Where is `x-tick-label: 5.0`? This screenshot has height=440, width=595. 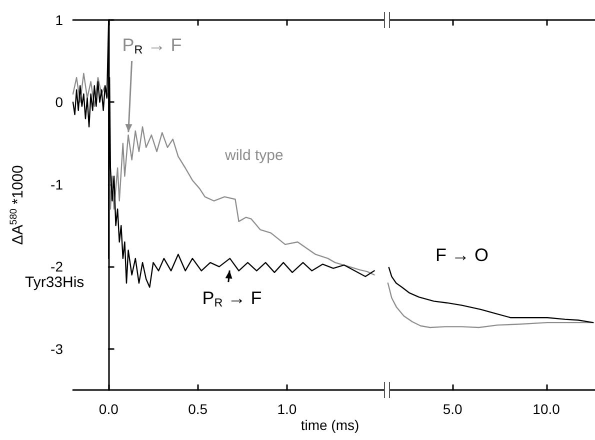
x-tick-label: 5.0 is located at coordinates (452, 409).